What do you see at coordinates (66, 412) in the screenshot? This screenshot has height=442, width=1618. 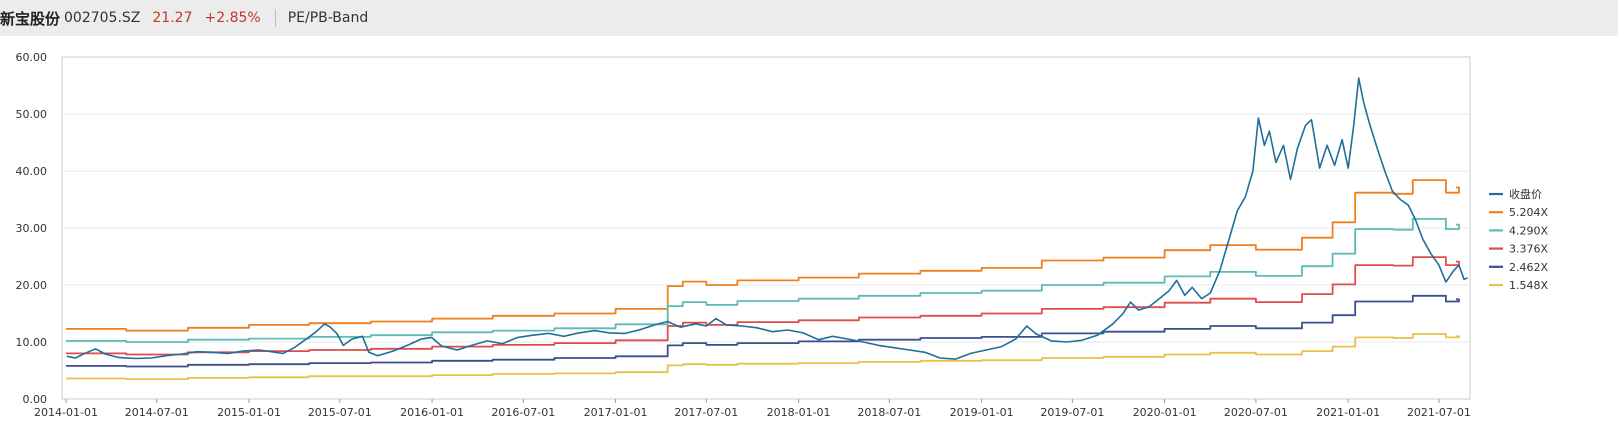 I see `x-tick-label: 2014-01-01` at bounding box center [66, 412].